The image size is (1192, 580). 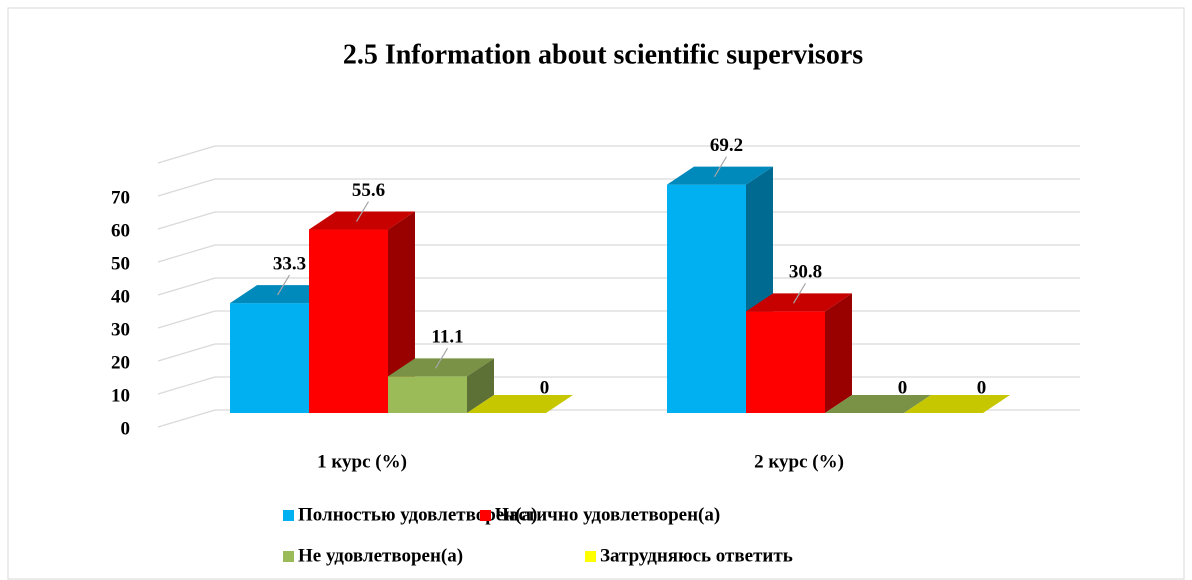 What do you see at coordinates (120, 395) in the screenshot?
I see `y-tick-label: 10` at bounding box center [120, 395].